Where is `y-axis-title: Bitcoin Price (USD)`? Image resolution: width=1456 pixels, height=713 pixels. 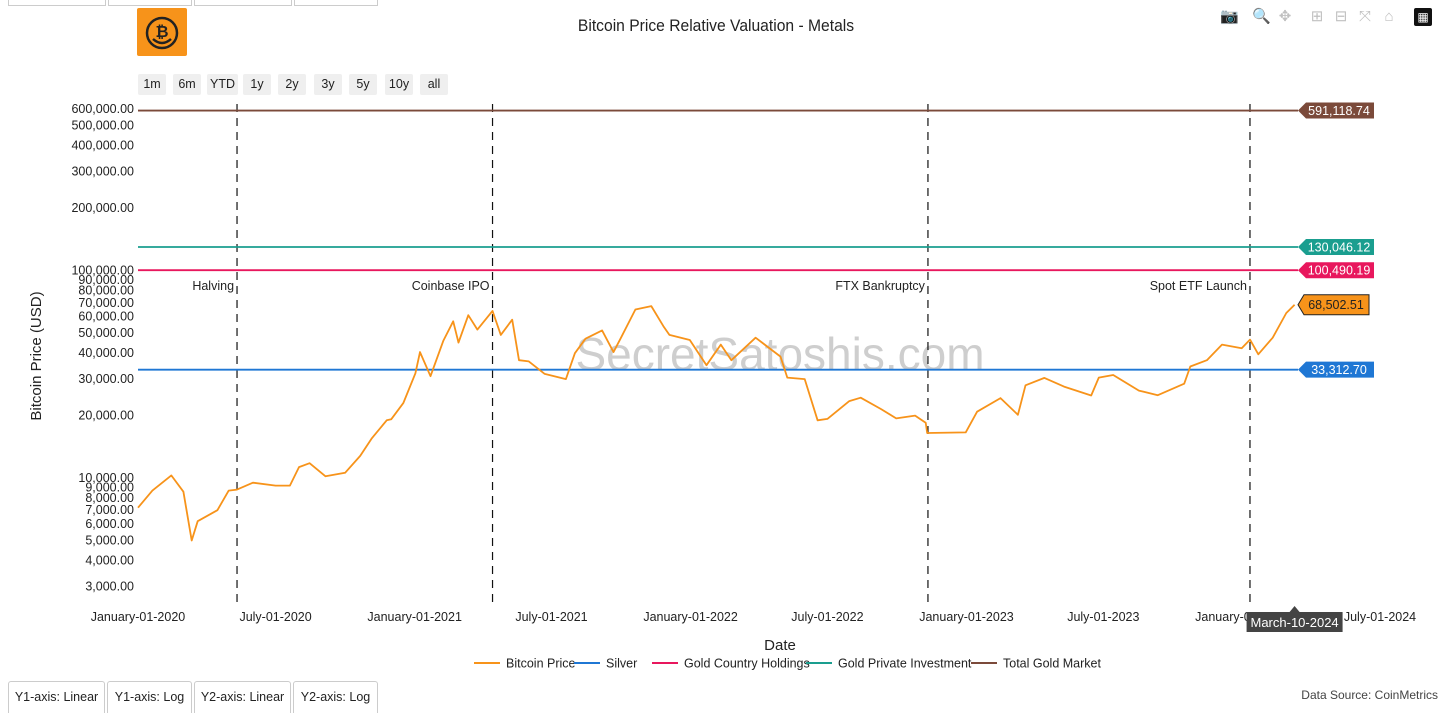 y-axis-title: Bitcoin Price (USD) is located at coordinates (36, 355).